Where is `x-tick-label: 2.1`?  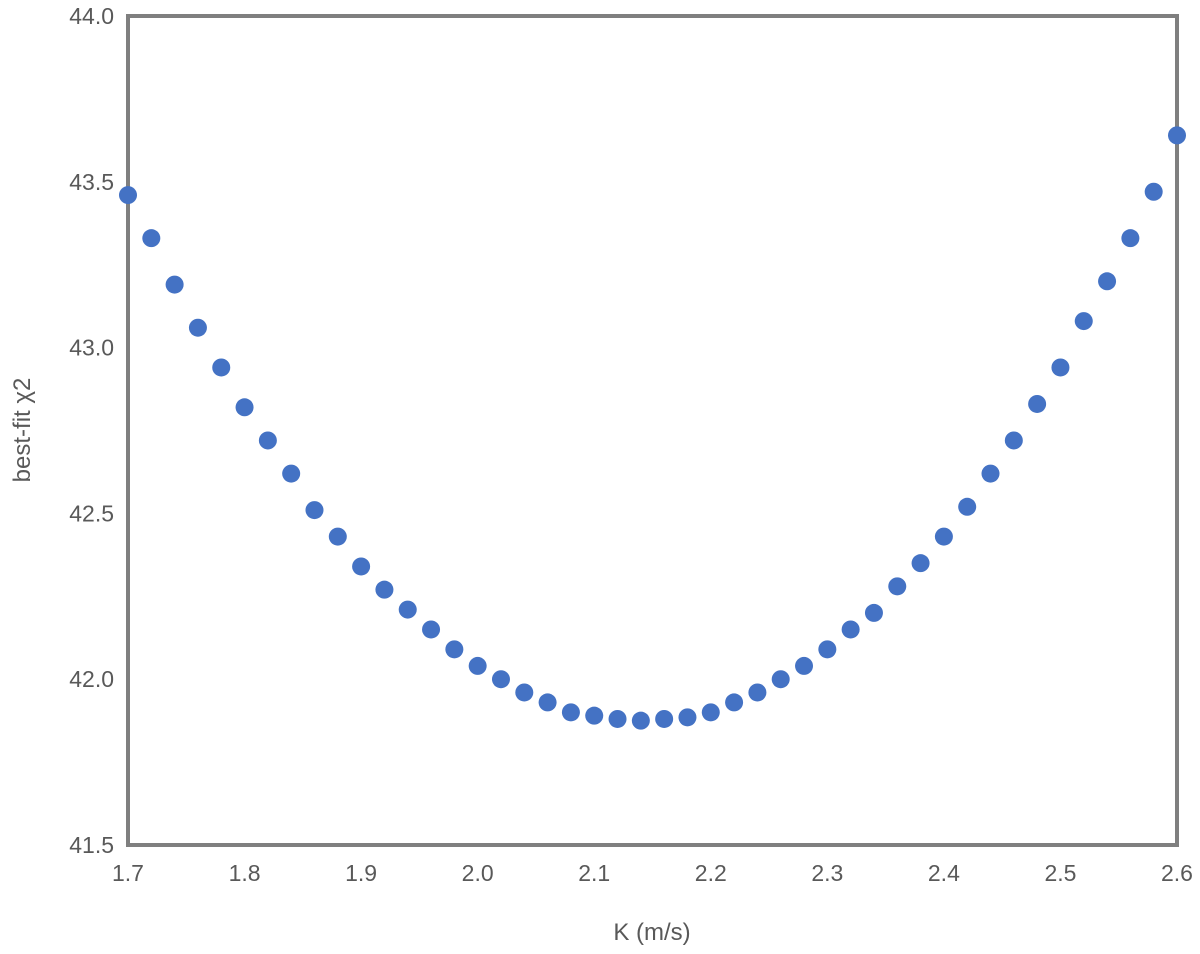
x-tick-label: 2.1 is located at coordinates (594, 873).